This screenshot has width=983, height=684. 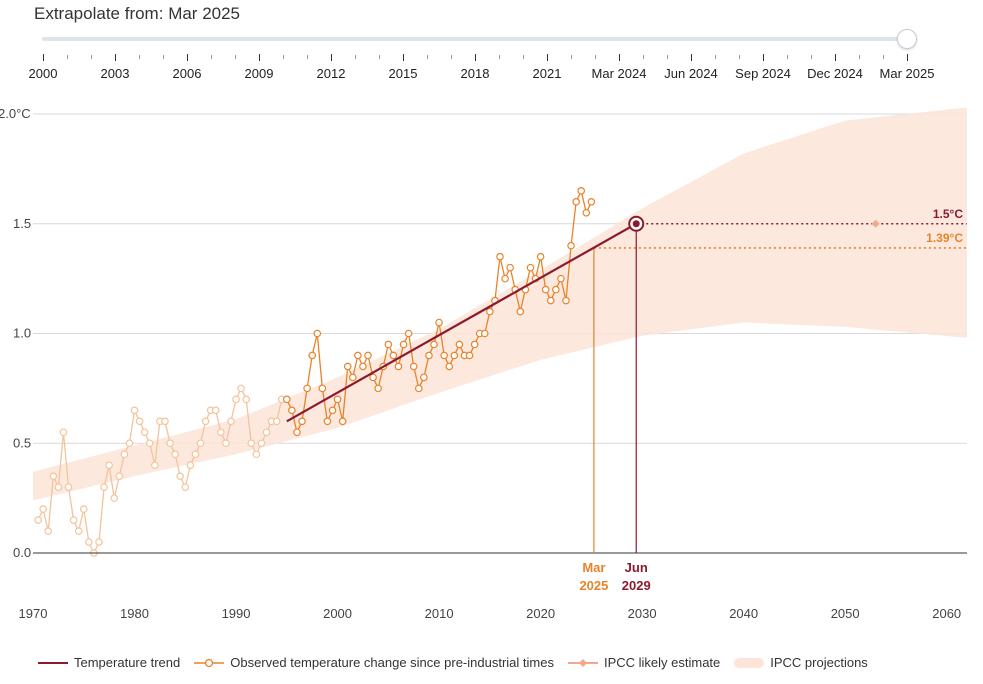 What do you see at coordinates (662, 662) in the screenshot?
I see `legend-ipcc-estimate-label: IPCC likely estimate` at bounding box center [662, 662].